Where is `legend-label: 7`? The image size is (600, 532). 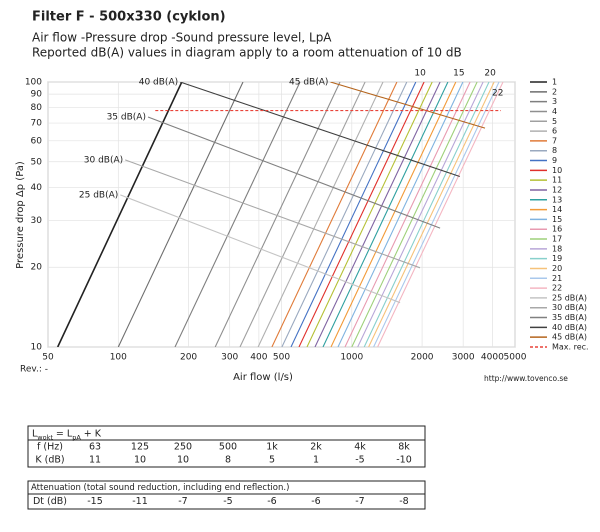 legend-label: 7 is located at coordinates (554, 140).